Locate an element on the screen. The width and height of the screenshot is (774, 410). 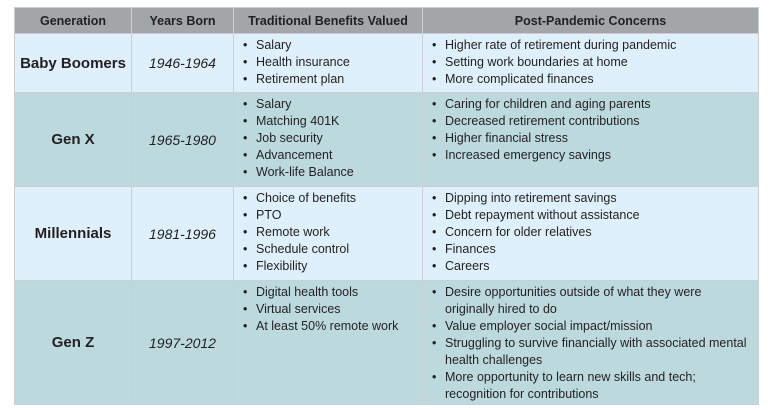
bullet-item: Virtual services is located at coordinates (328, 309).